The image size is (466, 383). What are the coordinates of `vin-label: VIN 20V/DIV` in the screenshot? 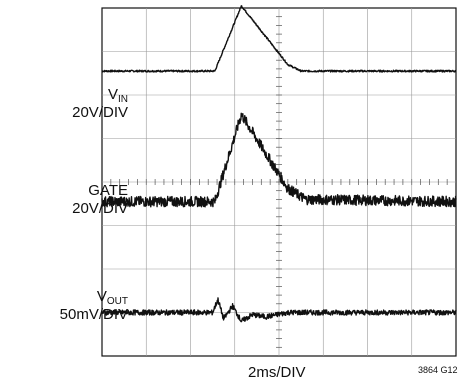 It's located at (100, 103).